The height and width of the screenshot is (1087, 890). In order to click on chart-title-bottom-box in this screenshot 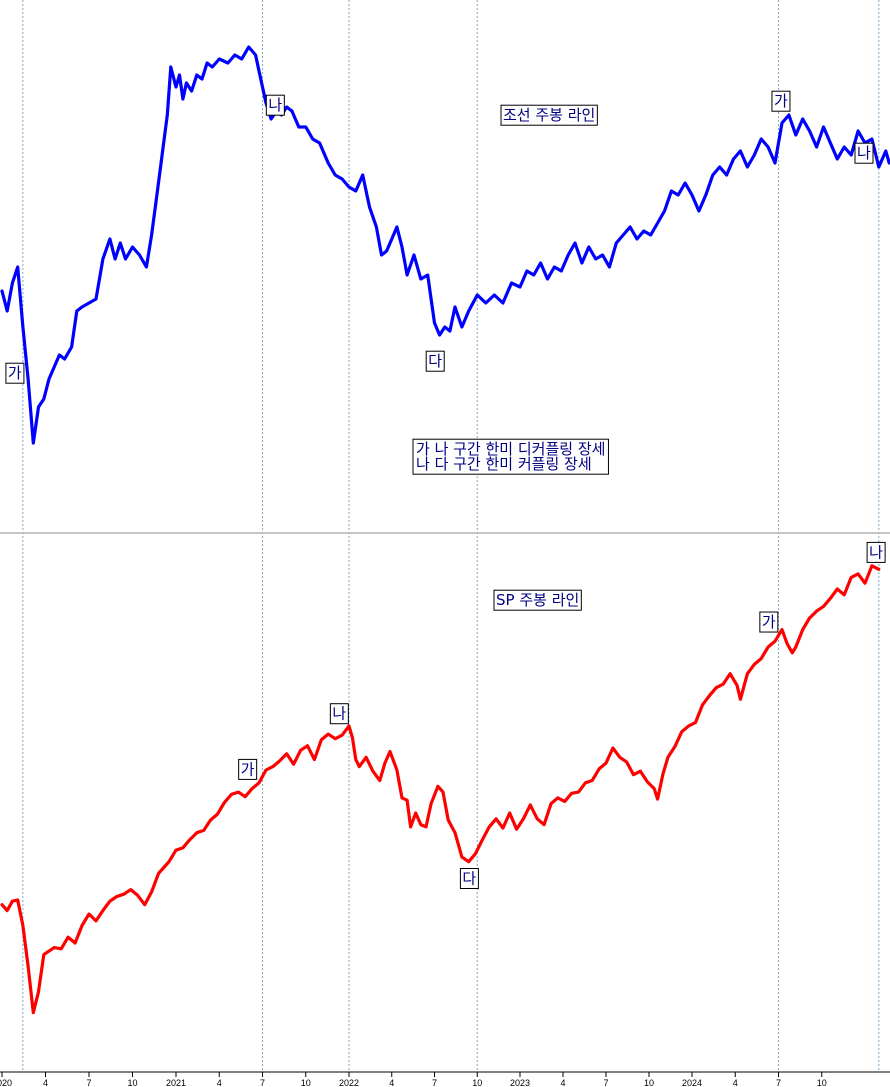, I will do `click(537, 600)`.